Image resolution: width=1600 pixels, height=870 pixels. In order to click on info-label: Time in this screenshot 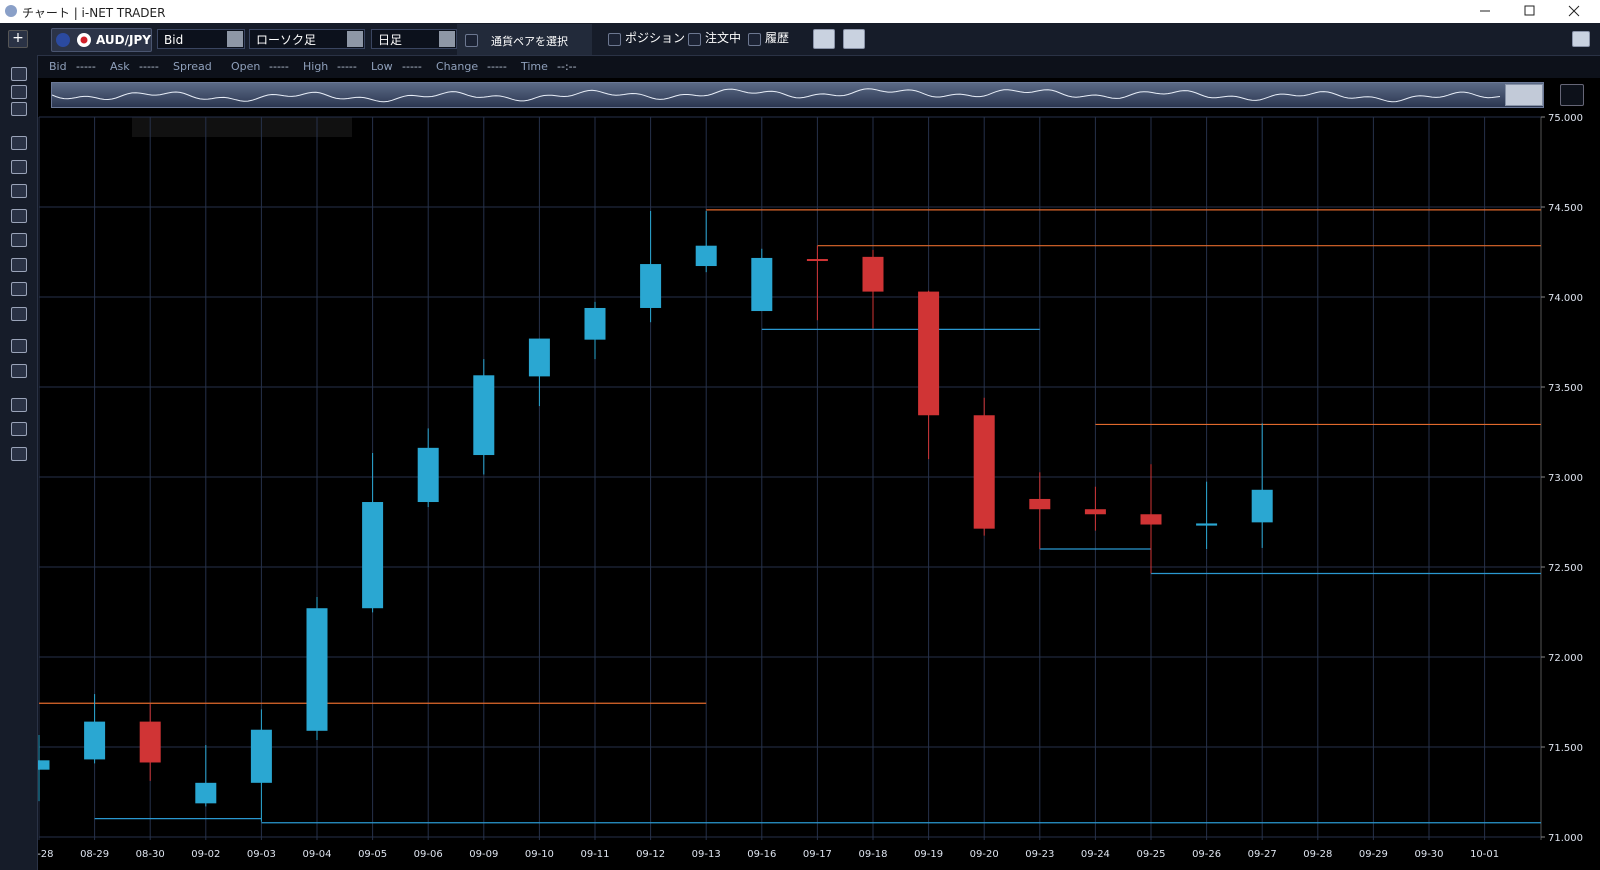, I will do `click(534, 66)`.